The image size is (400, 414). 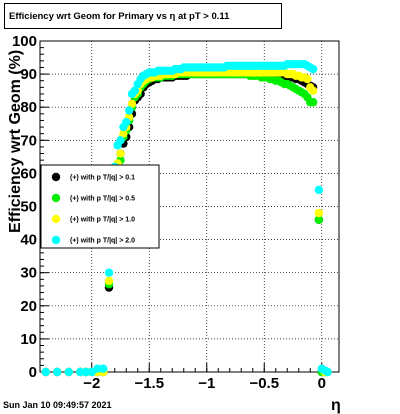 I want to click on legend-label: (+) with p T/|q| > 1.0, so click(x=102, y=220).